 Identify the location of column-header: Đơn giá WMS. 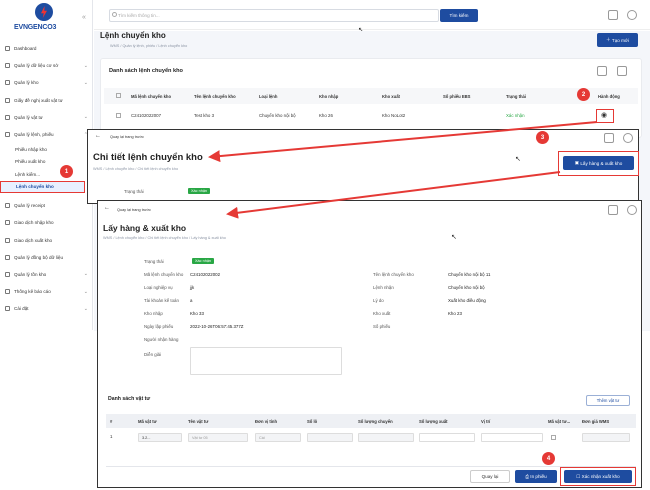
(596, 421).